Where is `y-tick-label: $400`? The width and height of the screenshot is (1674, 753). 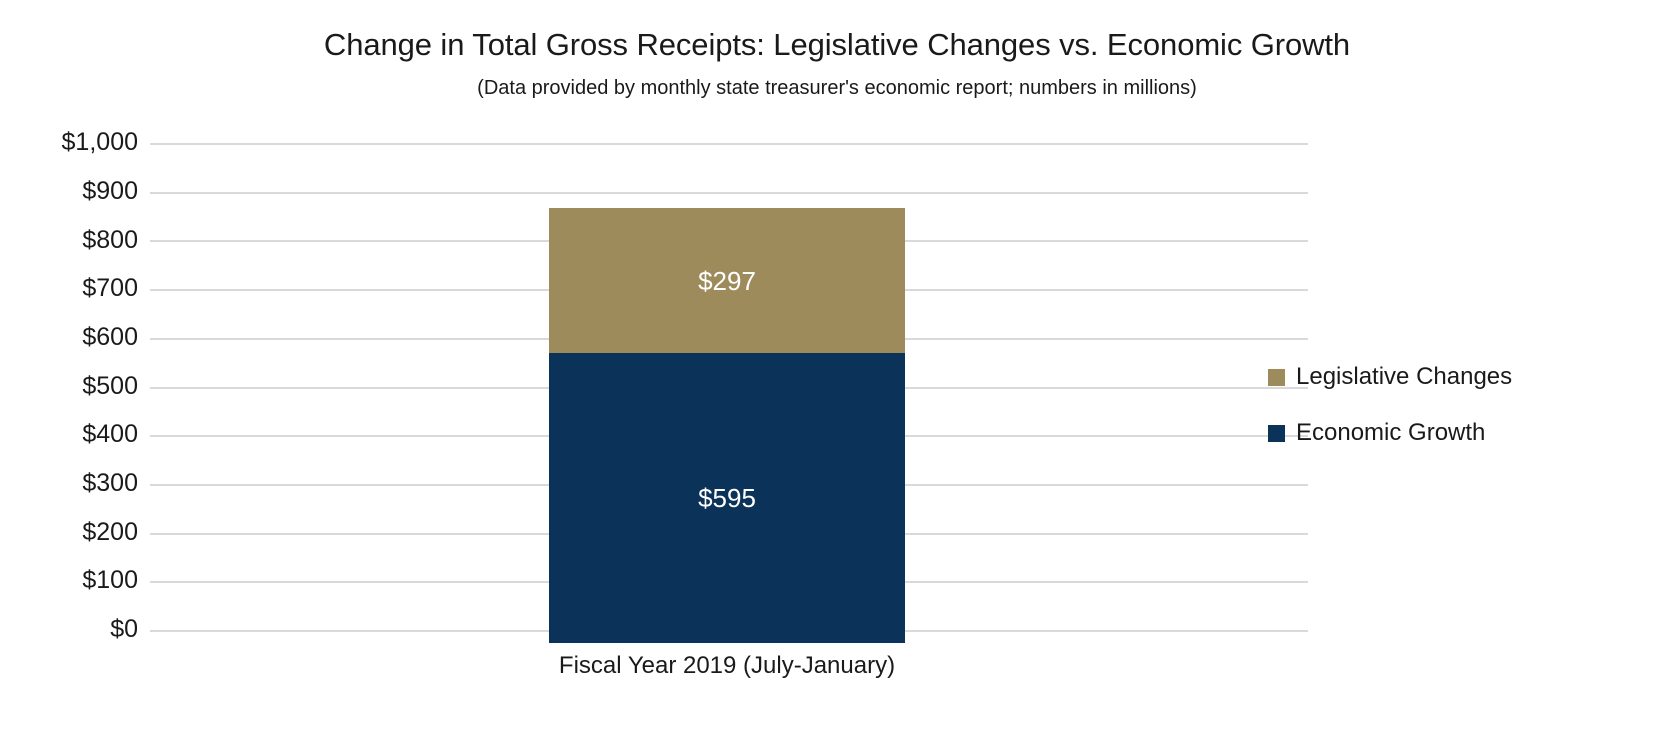
y-tick-label: $400 is located at coordinates (110, 434).